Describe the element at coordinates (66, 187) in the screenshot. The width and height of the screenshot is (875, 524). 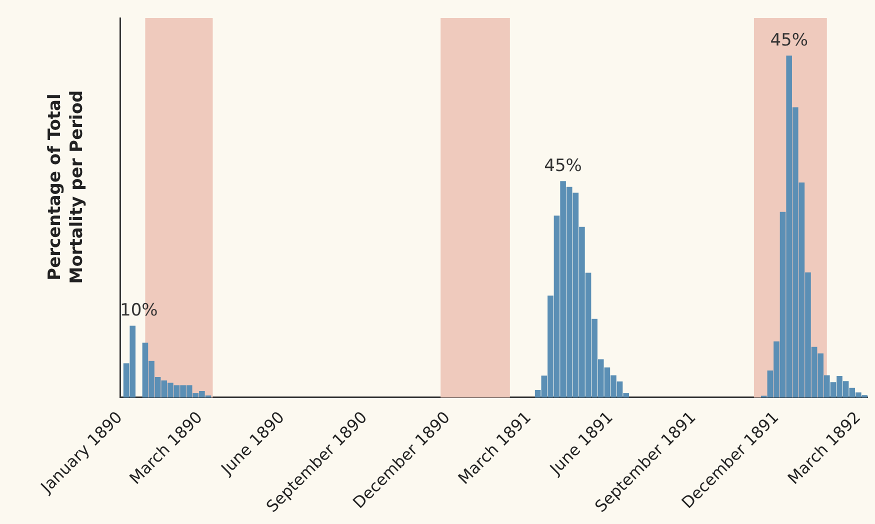
I see `y-axis-title: Percentage of Total Mortality per Period` at that location.